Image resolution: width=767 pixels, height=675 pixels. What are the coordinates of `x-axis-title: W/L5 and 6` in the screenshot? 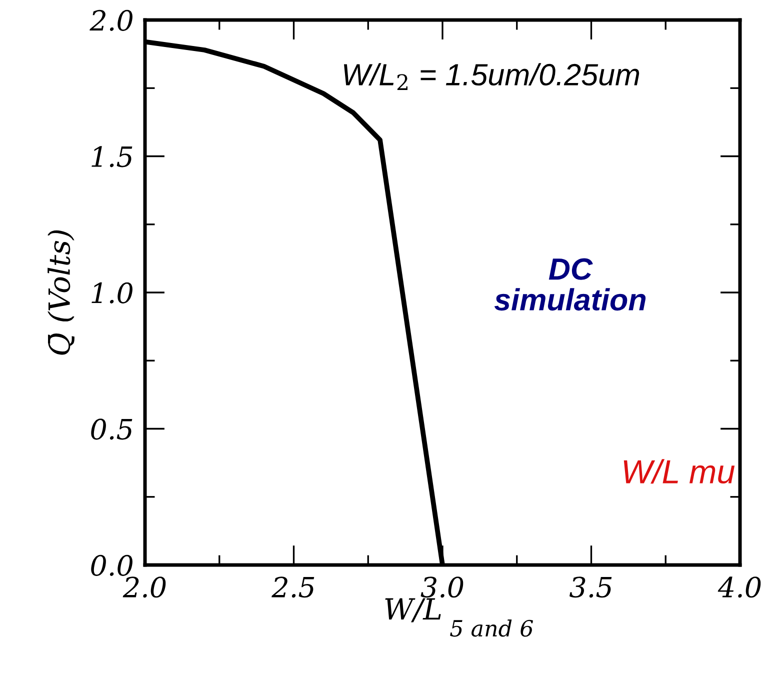 It's located at (459, 617).